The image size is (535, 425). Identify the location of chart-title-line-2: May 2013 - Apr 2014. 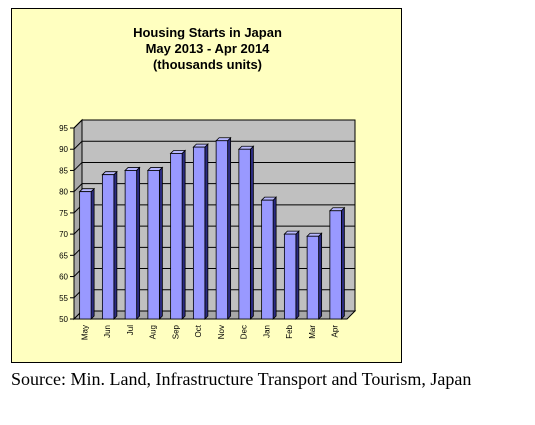
(207, 48).